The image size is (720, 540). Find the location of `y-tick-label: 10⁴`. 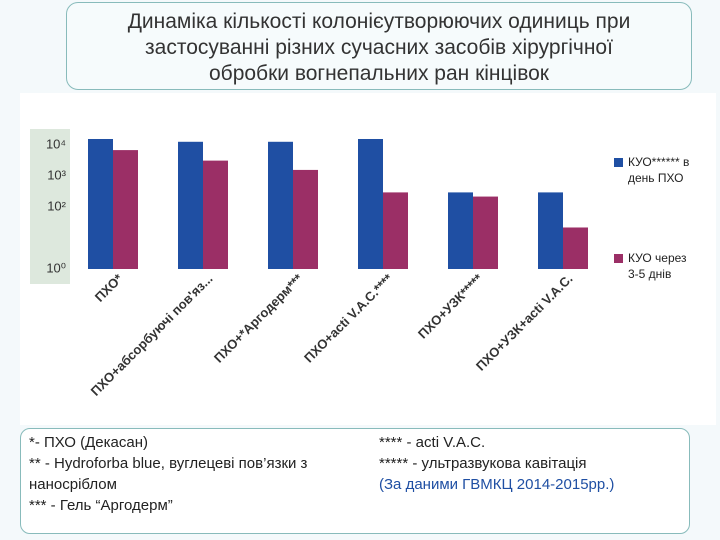

y-tick-label: 10⁴ is located at coordinates (56, 144).